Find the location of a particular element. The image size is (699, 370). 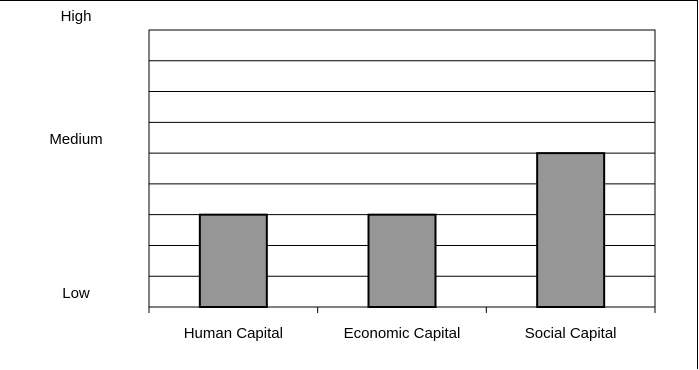

bar-social-capital is located at coordinates (571, 230).